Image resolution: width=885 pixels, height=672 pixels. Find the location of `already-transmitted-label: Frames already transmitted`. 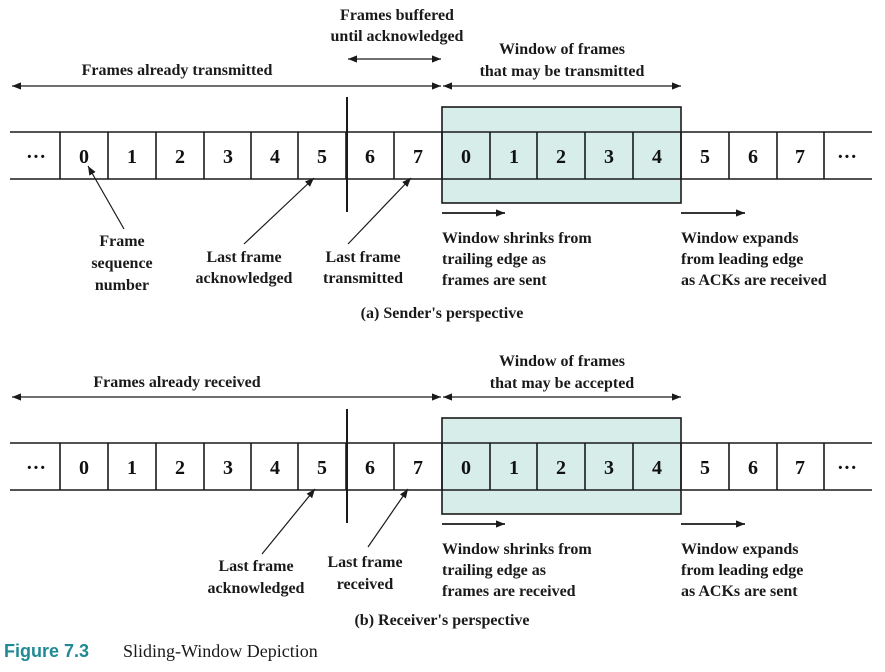

already-transmitted-label: Frames already transmitted is located at coordinates (177, 70).